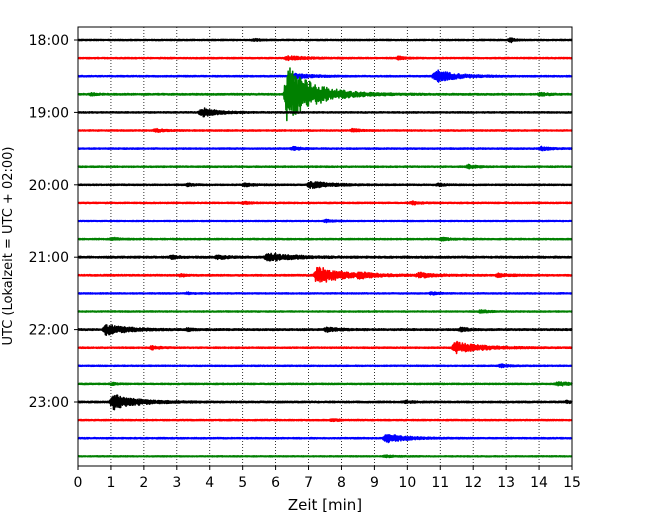  I want to click on trace-2045, so click(325, 239).